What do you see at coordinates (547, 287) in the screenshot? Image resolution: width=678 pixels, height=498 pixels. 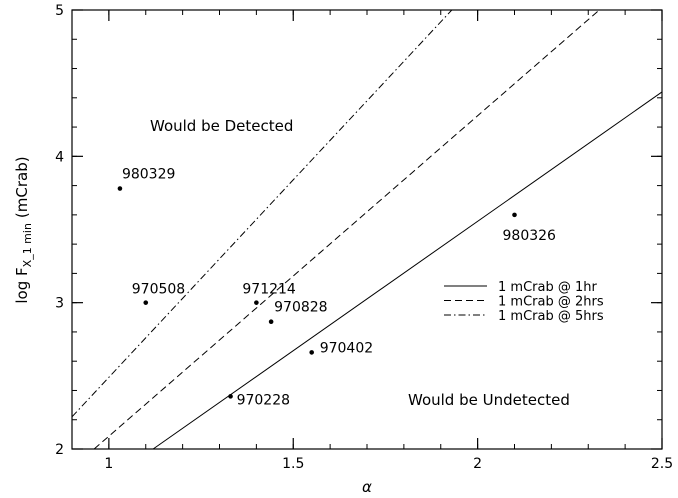 I see `legend-label: 1 mCrab @ 1hr` at bounding box center [547, 287].